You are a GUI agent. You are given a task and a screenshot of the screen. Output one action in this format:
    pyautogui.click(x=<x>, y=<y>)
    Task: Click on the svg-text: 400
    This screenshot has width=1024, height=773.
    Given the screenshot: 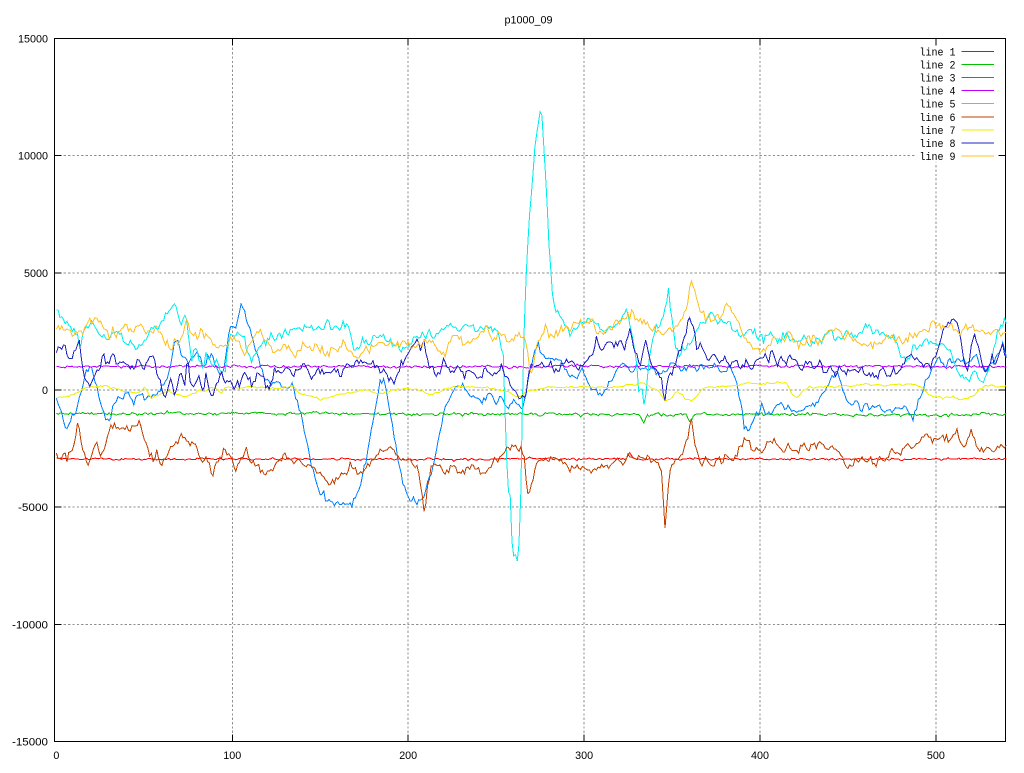 What is the action you would take?
    pyautogui.click(x=760, y=756)
    